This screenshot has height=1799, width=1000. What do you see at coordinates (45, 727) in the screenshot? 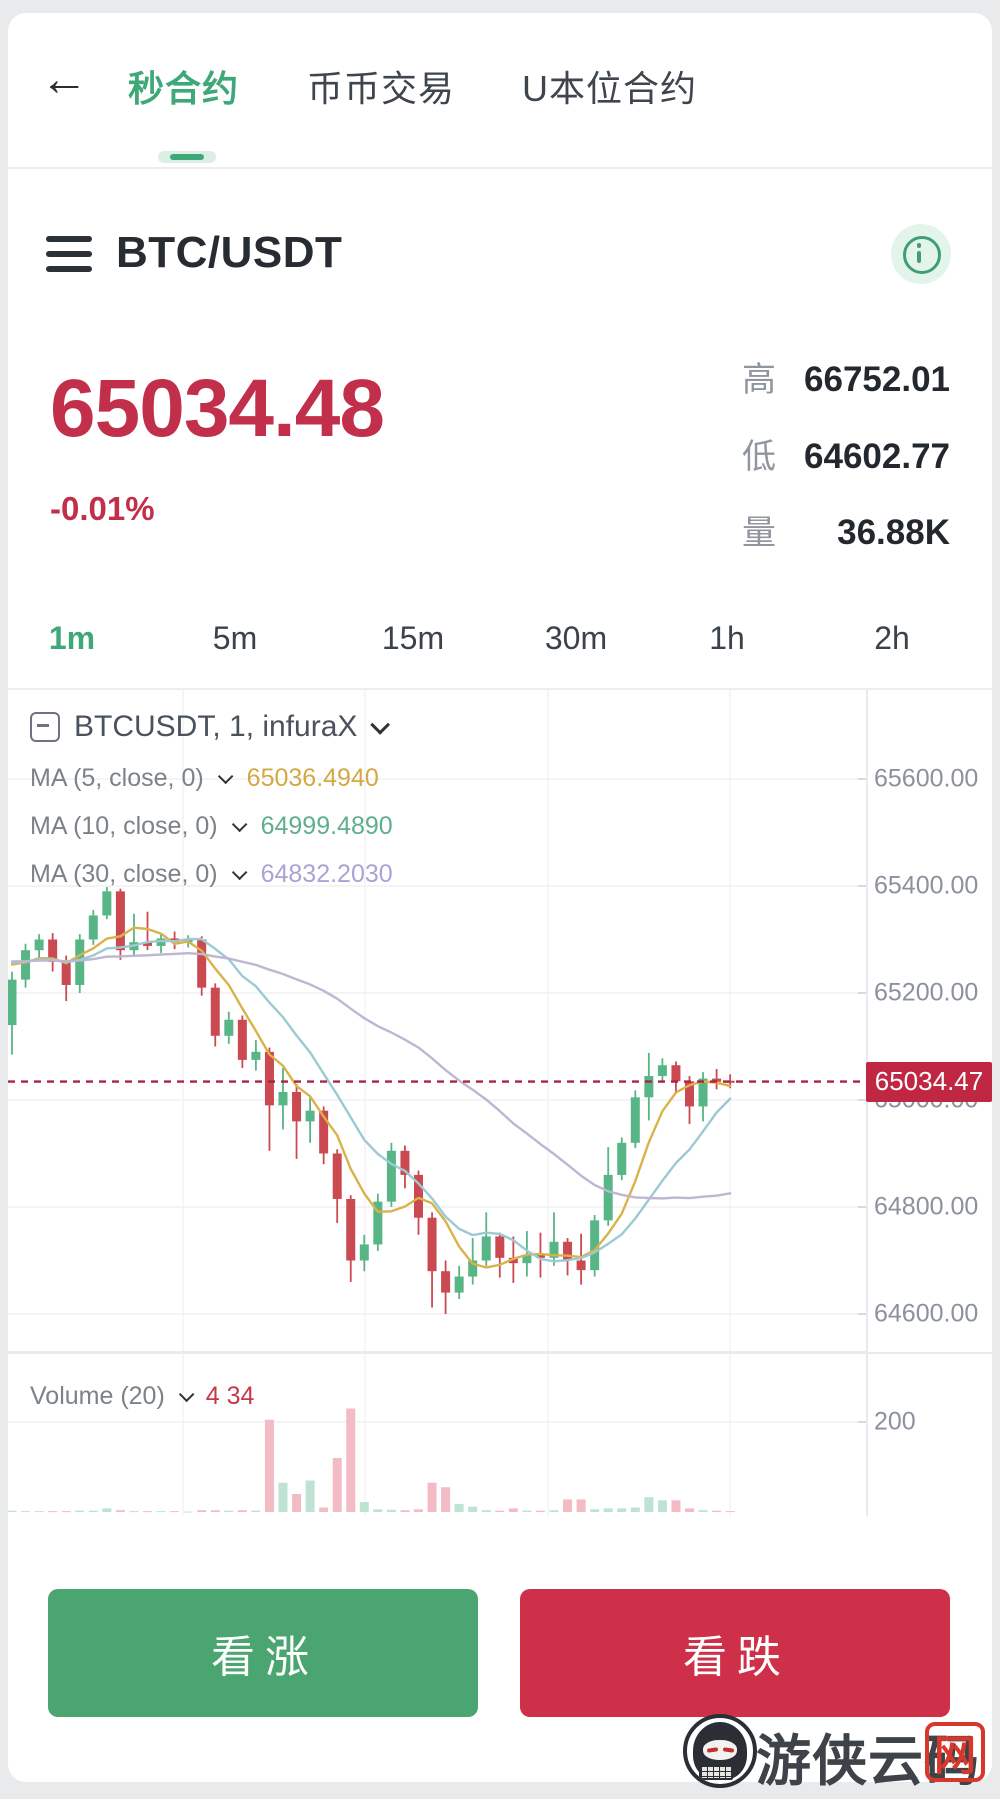
I see `collapse-pane-icon` at bounding box center [45, 727].